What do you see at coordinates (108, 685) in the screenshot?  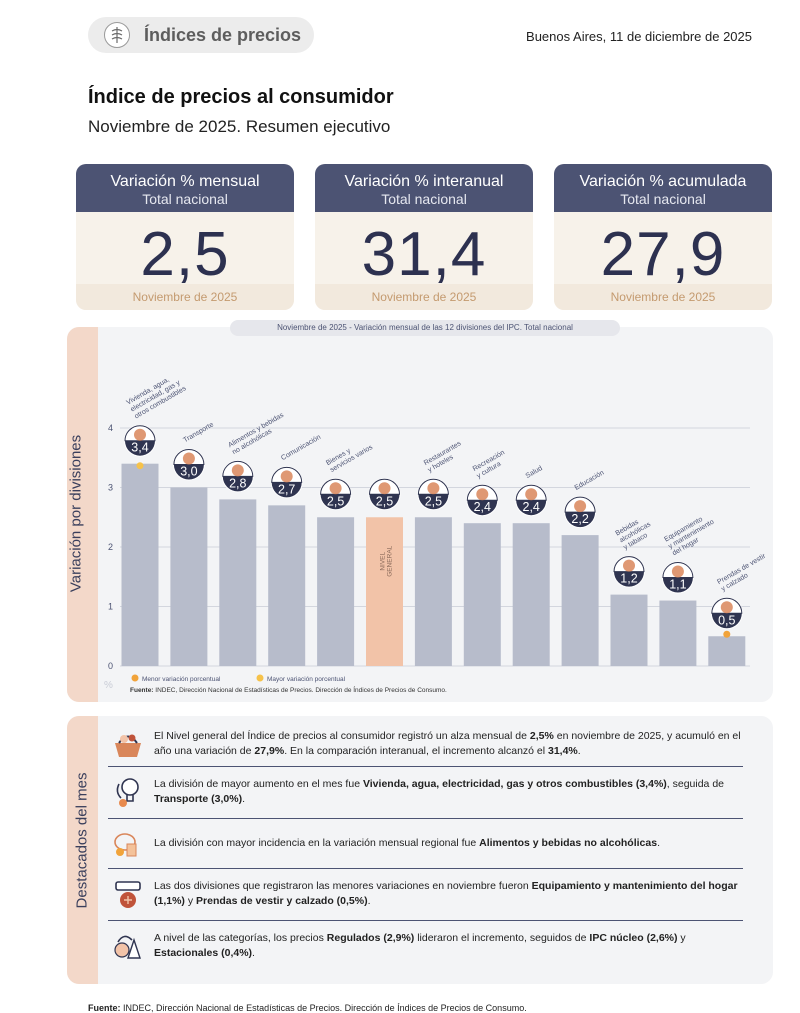 I see `y-unit-label: %` at bounding box center [108, 685].